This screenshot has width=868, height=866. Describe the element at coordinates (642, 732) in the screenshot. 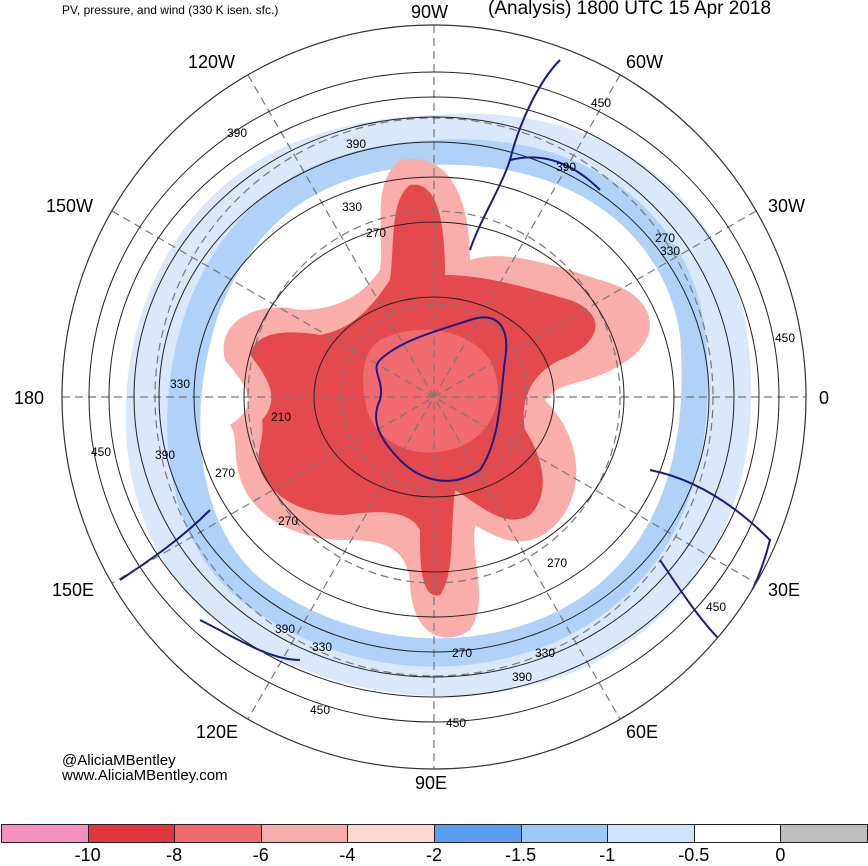

I see `lon-label-60e: 60E` at that location.